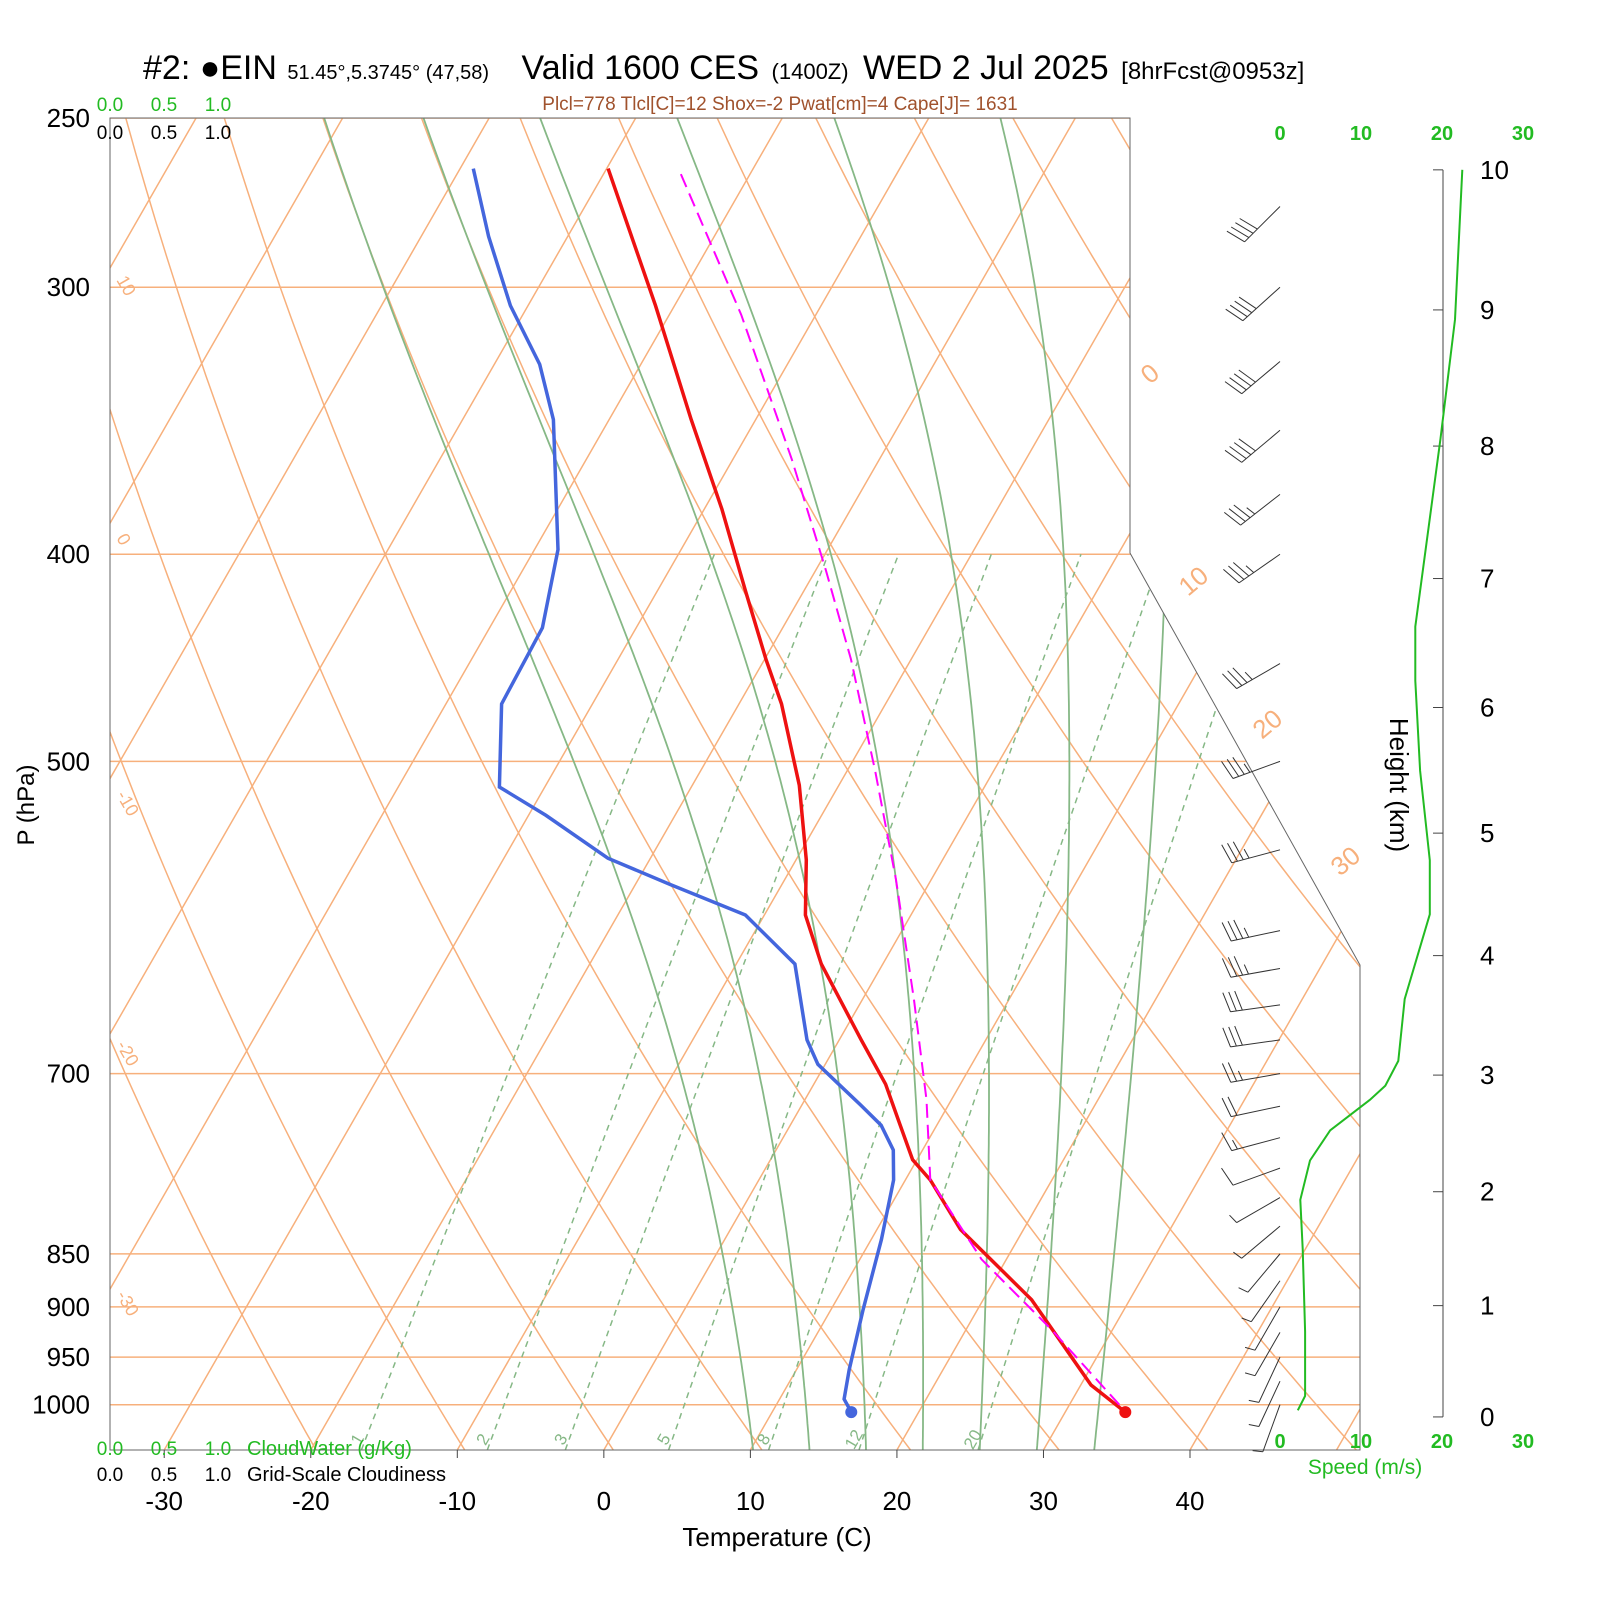  What do you see at coordinates (1487, 1306) in the screenshot?
I see `height-tick-label: 1` at bounding box center [1487, 1306].